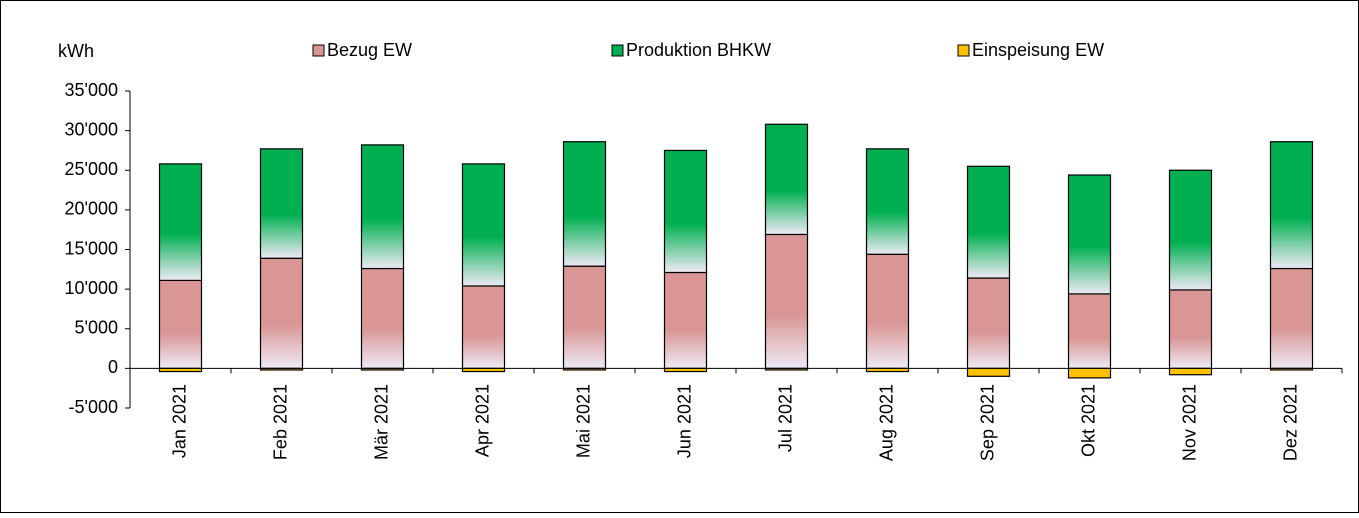 The width and height of the screenshot is (1359, 518). I want to click on x-tick-label: Aug 2021, so click(886, 422).